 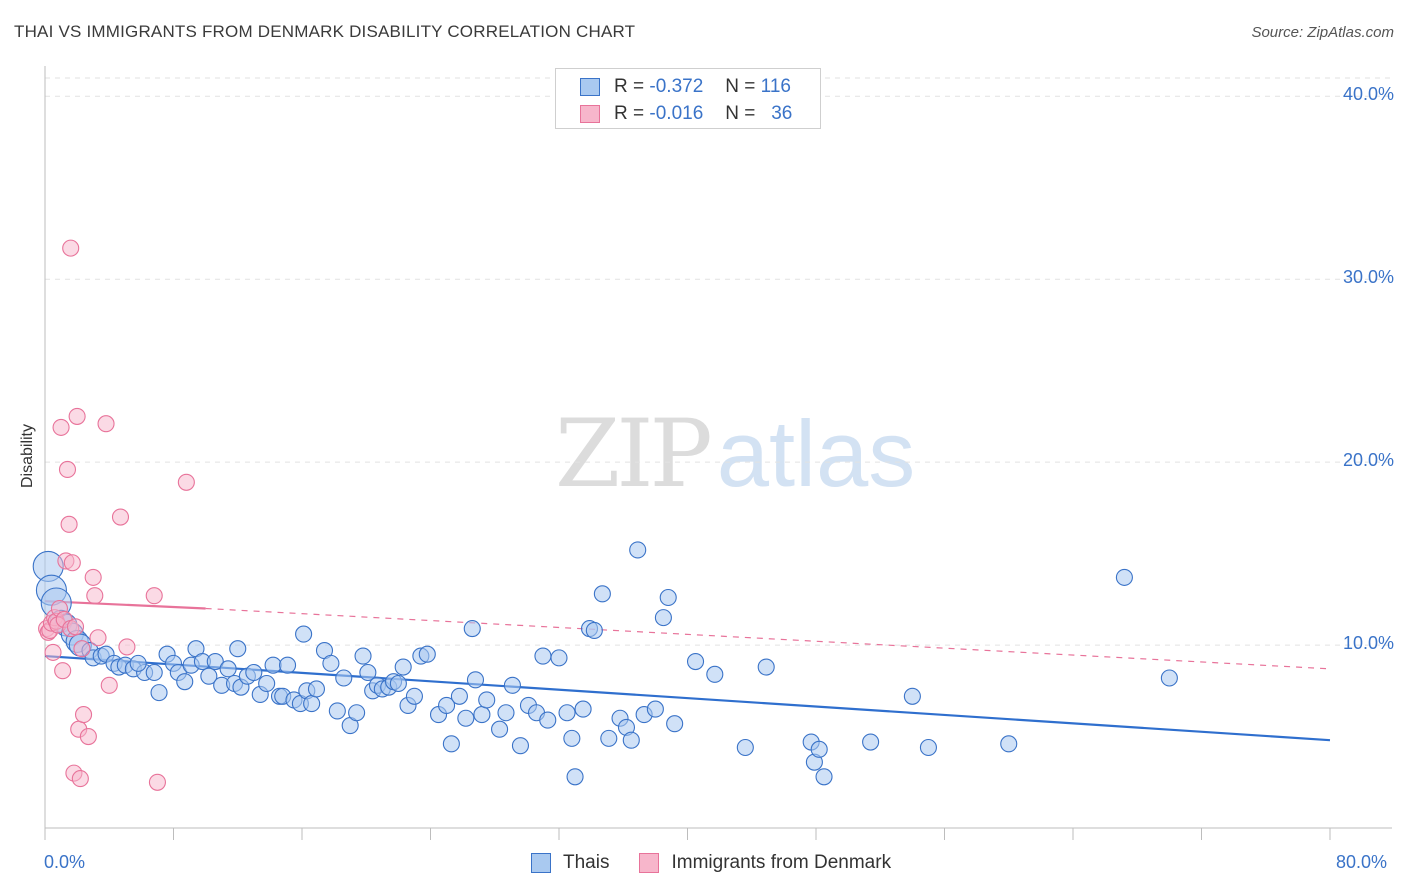 What do you see at coordinates (781, 862) in the screenshot?
I see `bottom-legend-label-denmark: Immigrants from Denmark` at bounding box center [781, 862].